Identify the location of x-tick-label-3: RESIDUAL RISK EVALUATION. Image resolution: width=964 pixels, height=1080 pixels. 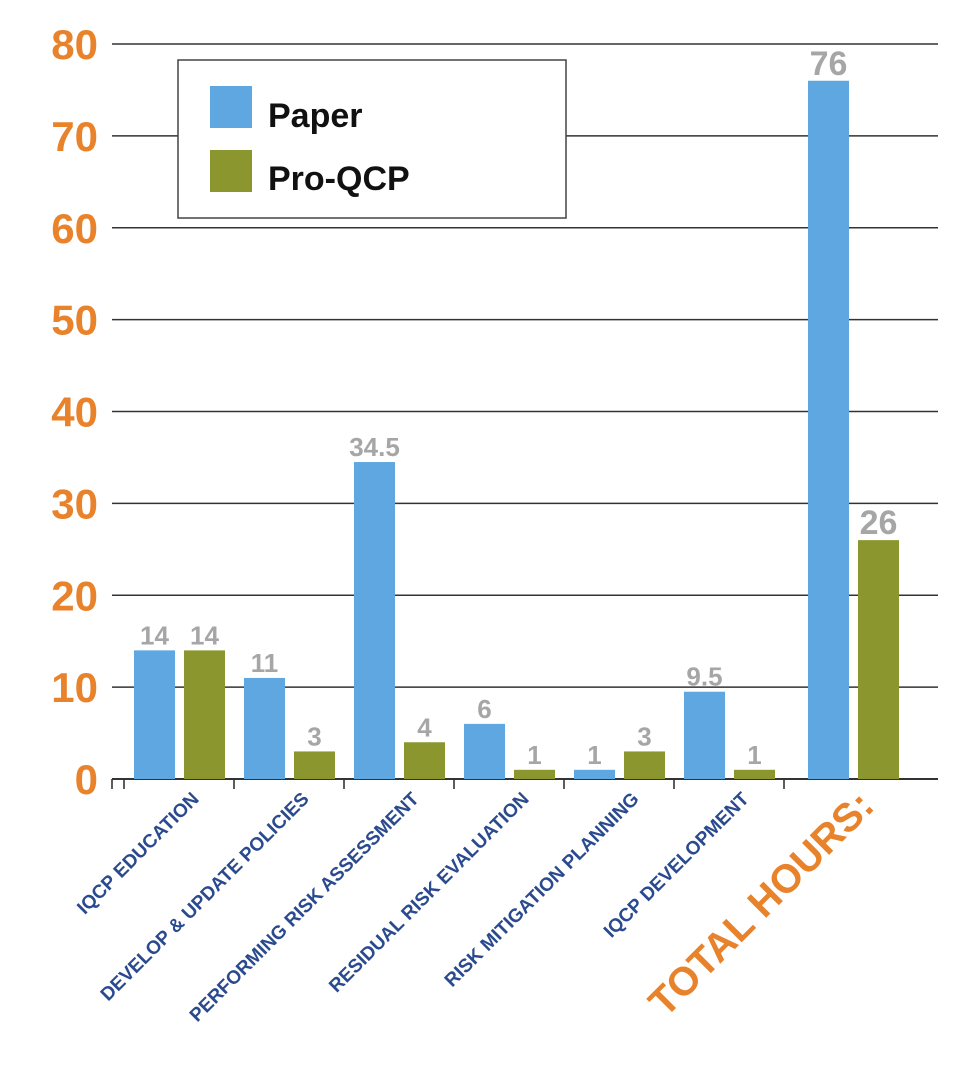
(429, 893).